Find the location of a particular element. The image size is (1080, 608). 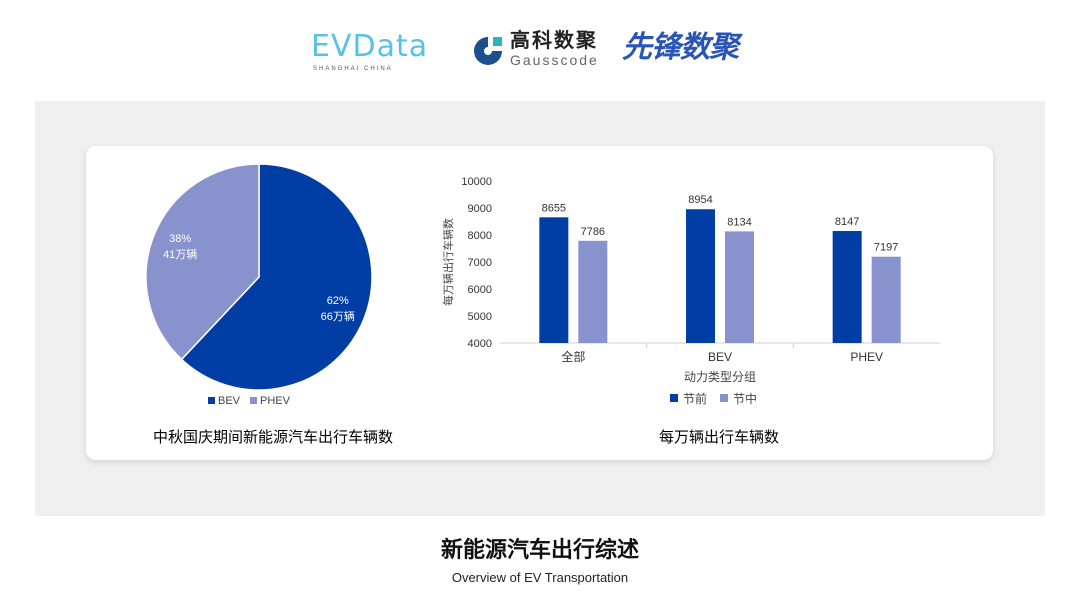

pie-slice-bev is located at coordinates (276, 277).